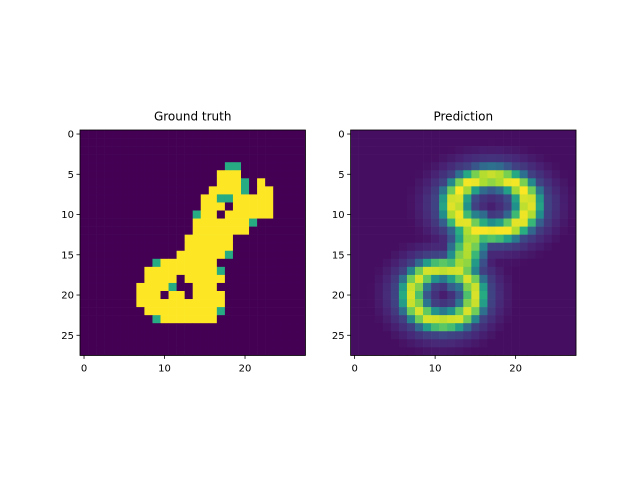  What do you see at coordinates (301, 238) in the screenshot?
I see `ground-truth-cell-r13-c27` at bounding box center [301, 238].